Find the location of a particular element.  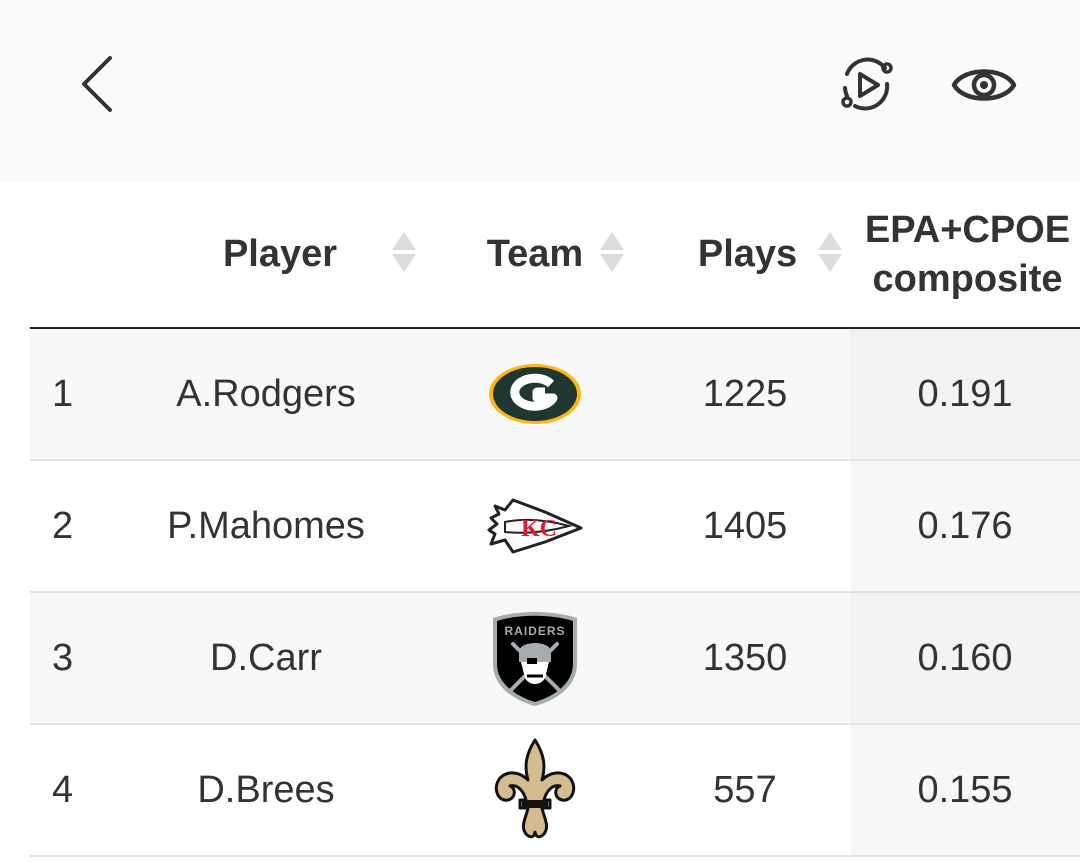

plays-cell: 1350 is located at coordinates (745, 657).